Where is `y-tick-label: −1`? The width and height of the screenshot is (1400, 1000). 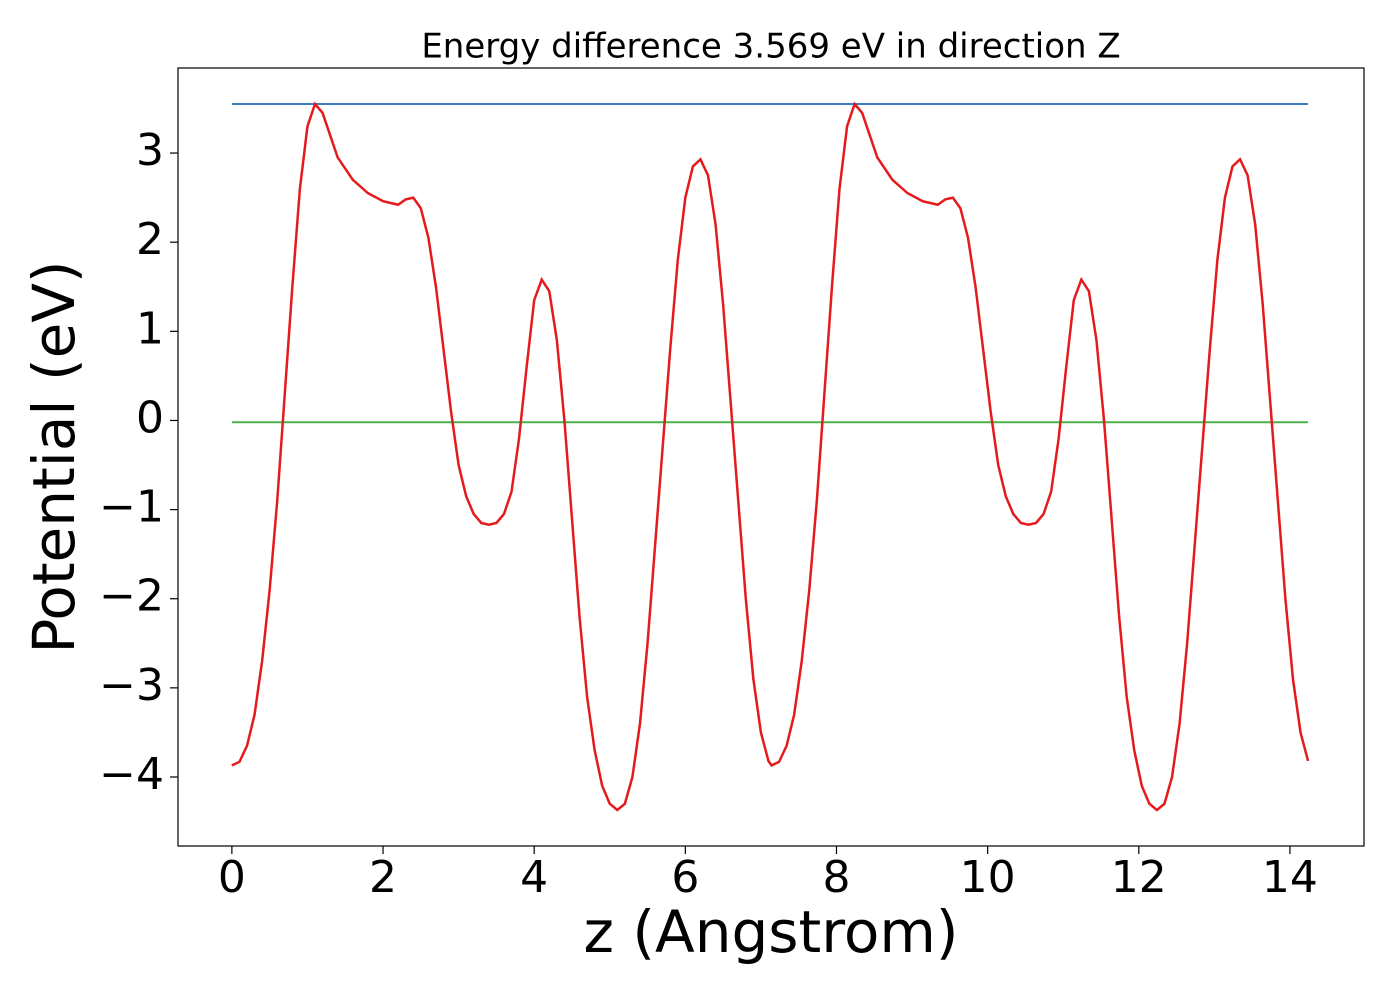 y-tick-label: −1 is located at coordinates (131, 507).